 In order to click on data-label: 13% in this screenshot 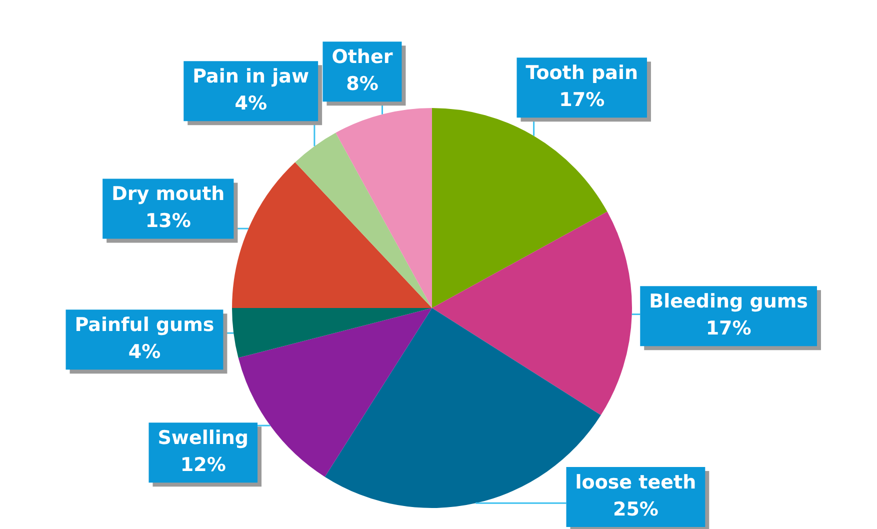, I will do `click(168, 221)`.